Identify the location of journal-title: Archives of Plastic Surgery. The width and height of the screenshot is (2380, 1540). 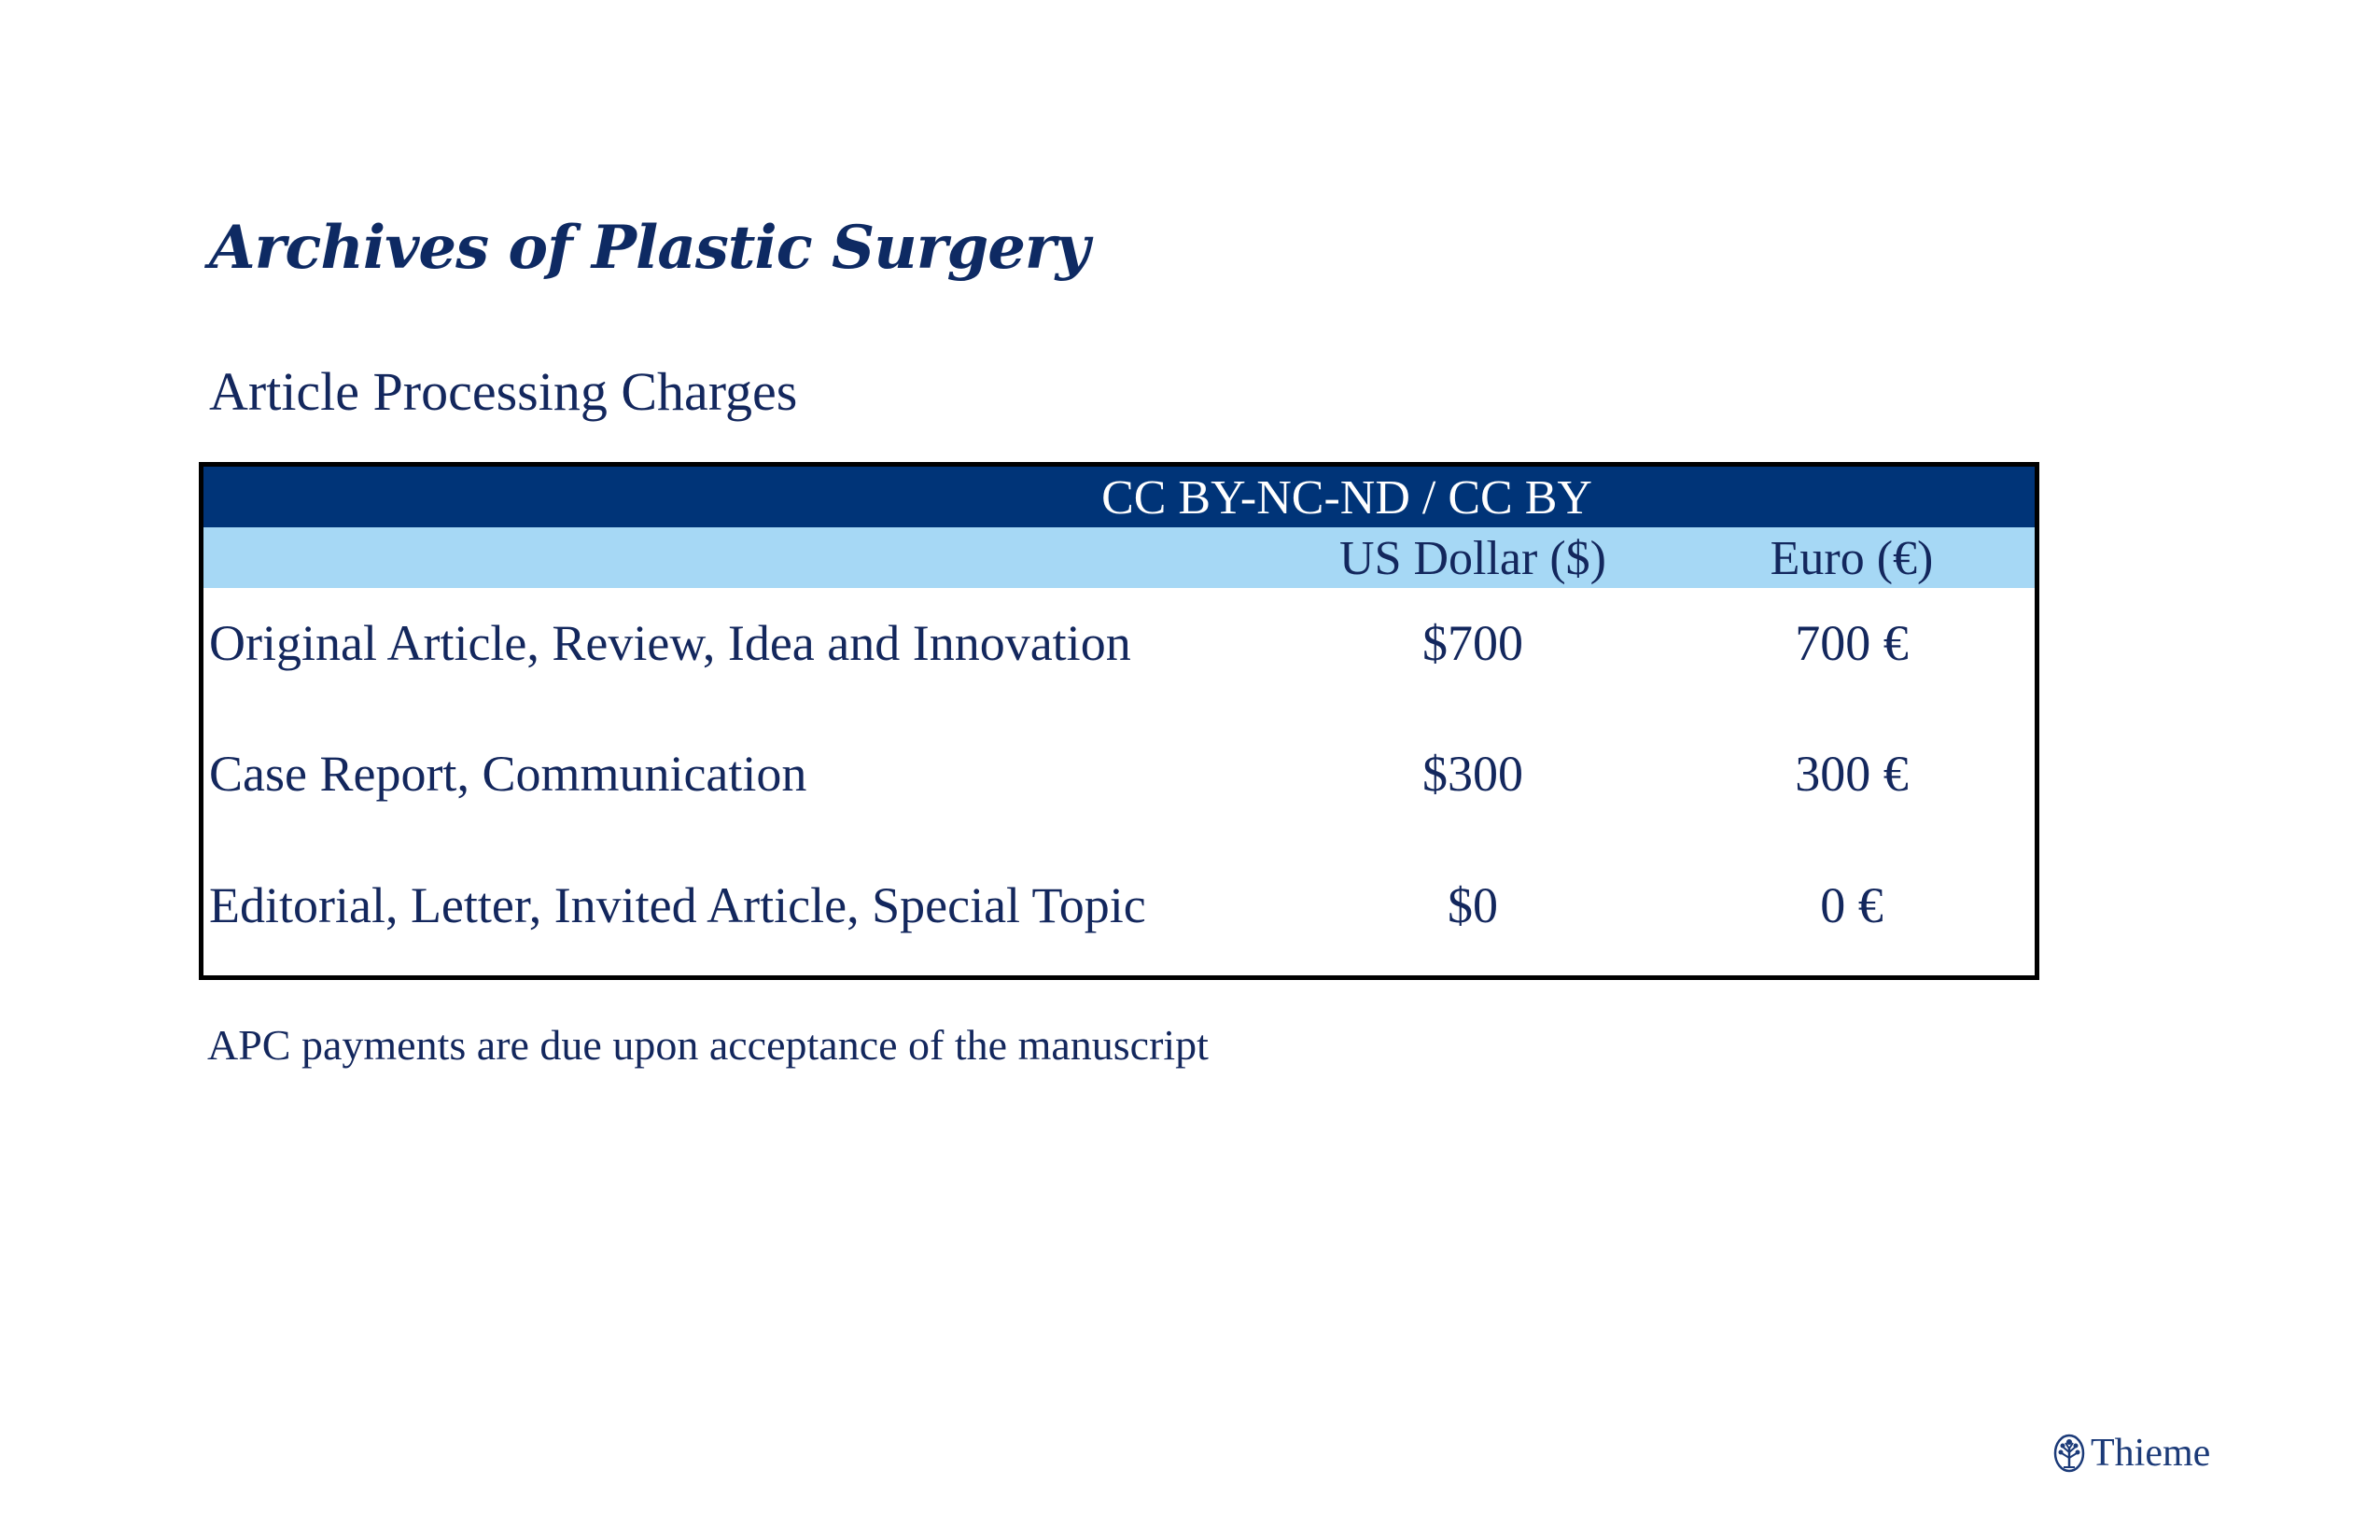
(649, 248).